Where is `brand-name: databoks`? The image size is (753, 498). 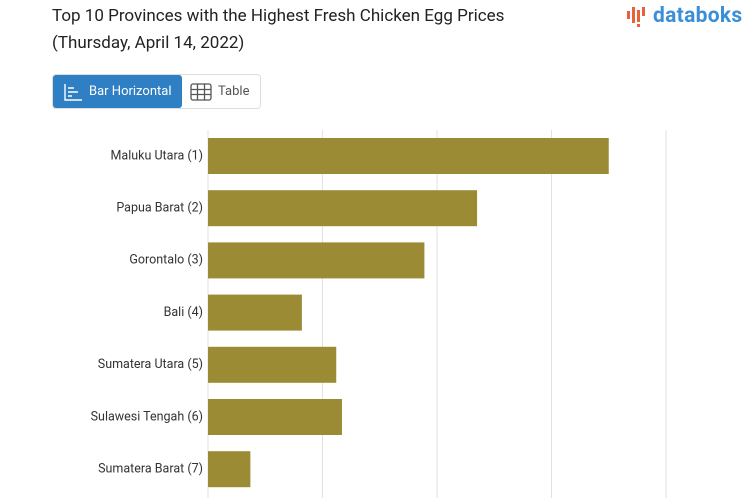 brand-name: databoks is located at coordinates (698, 16).